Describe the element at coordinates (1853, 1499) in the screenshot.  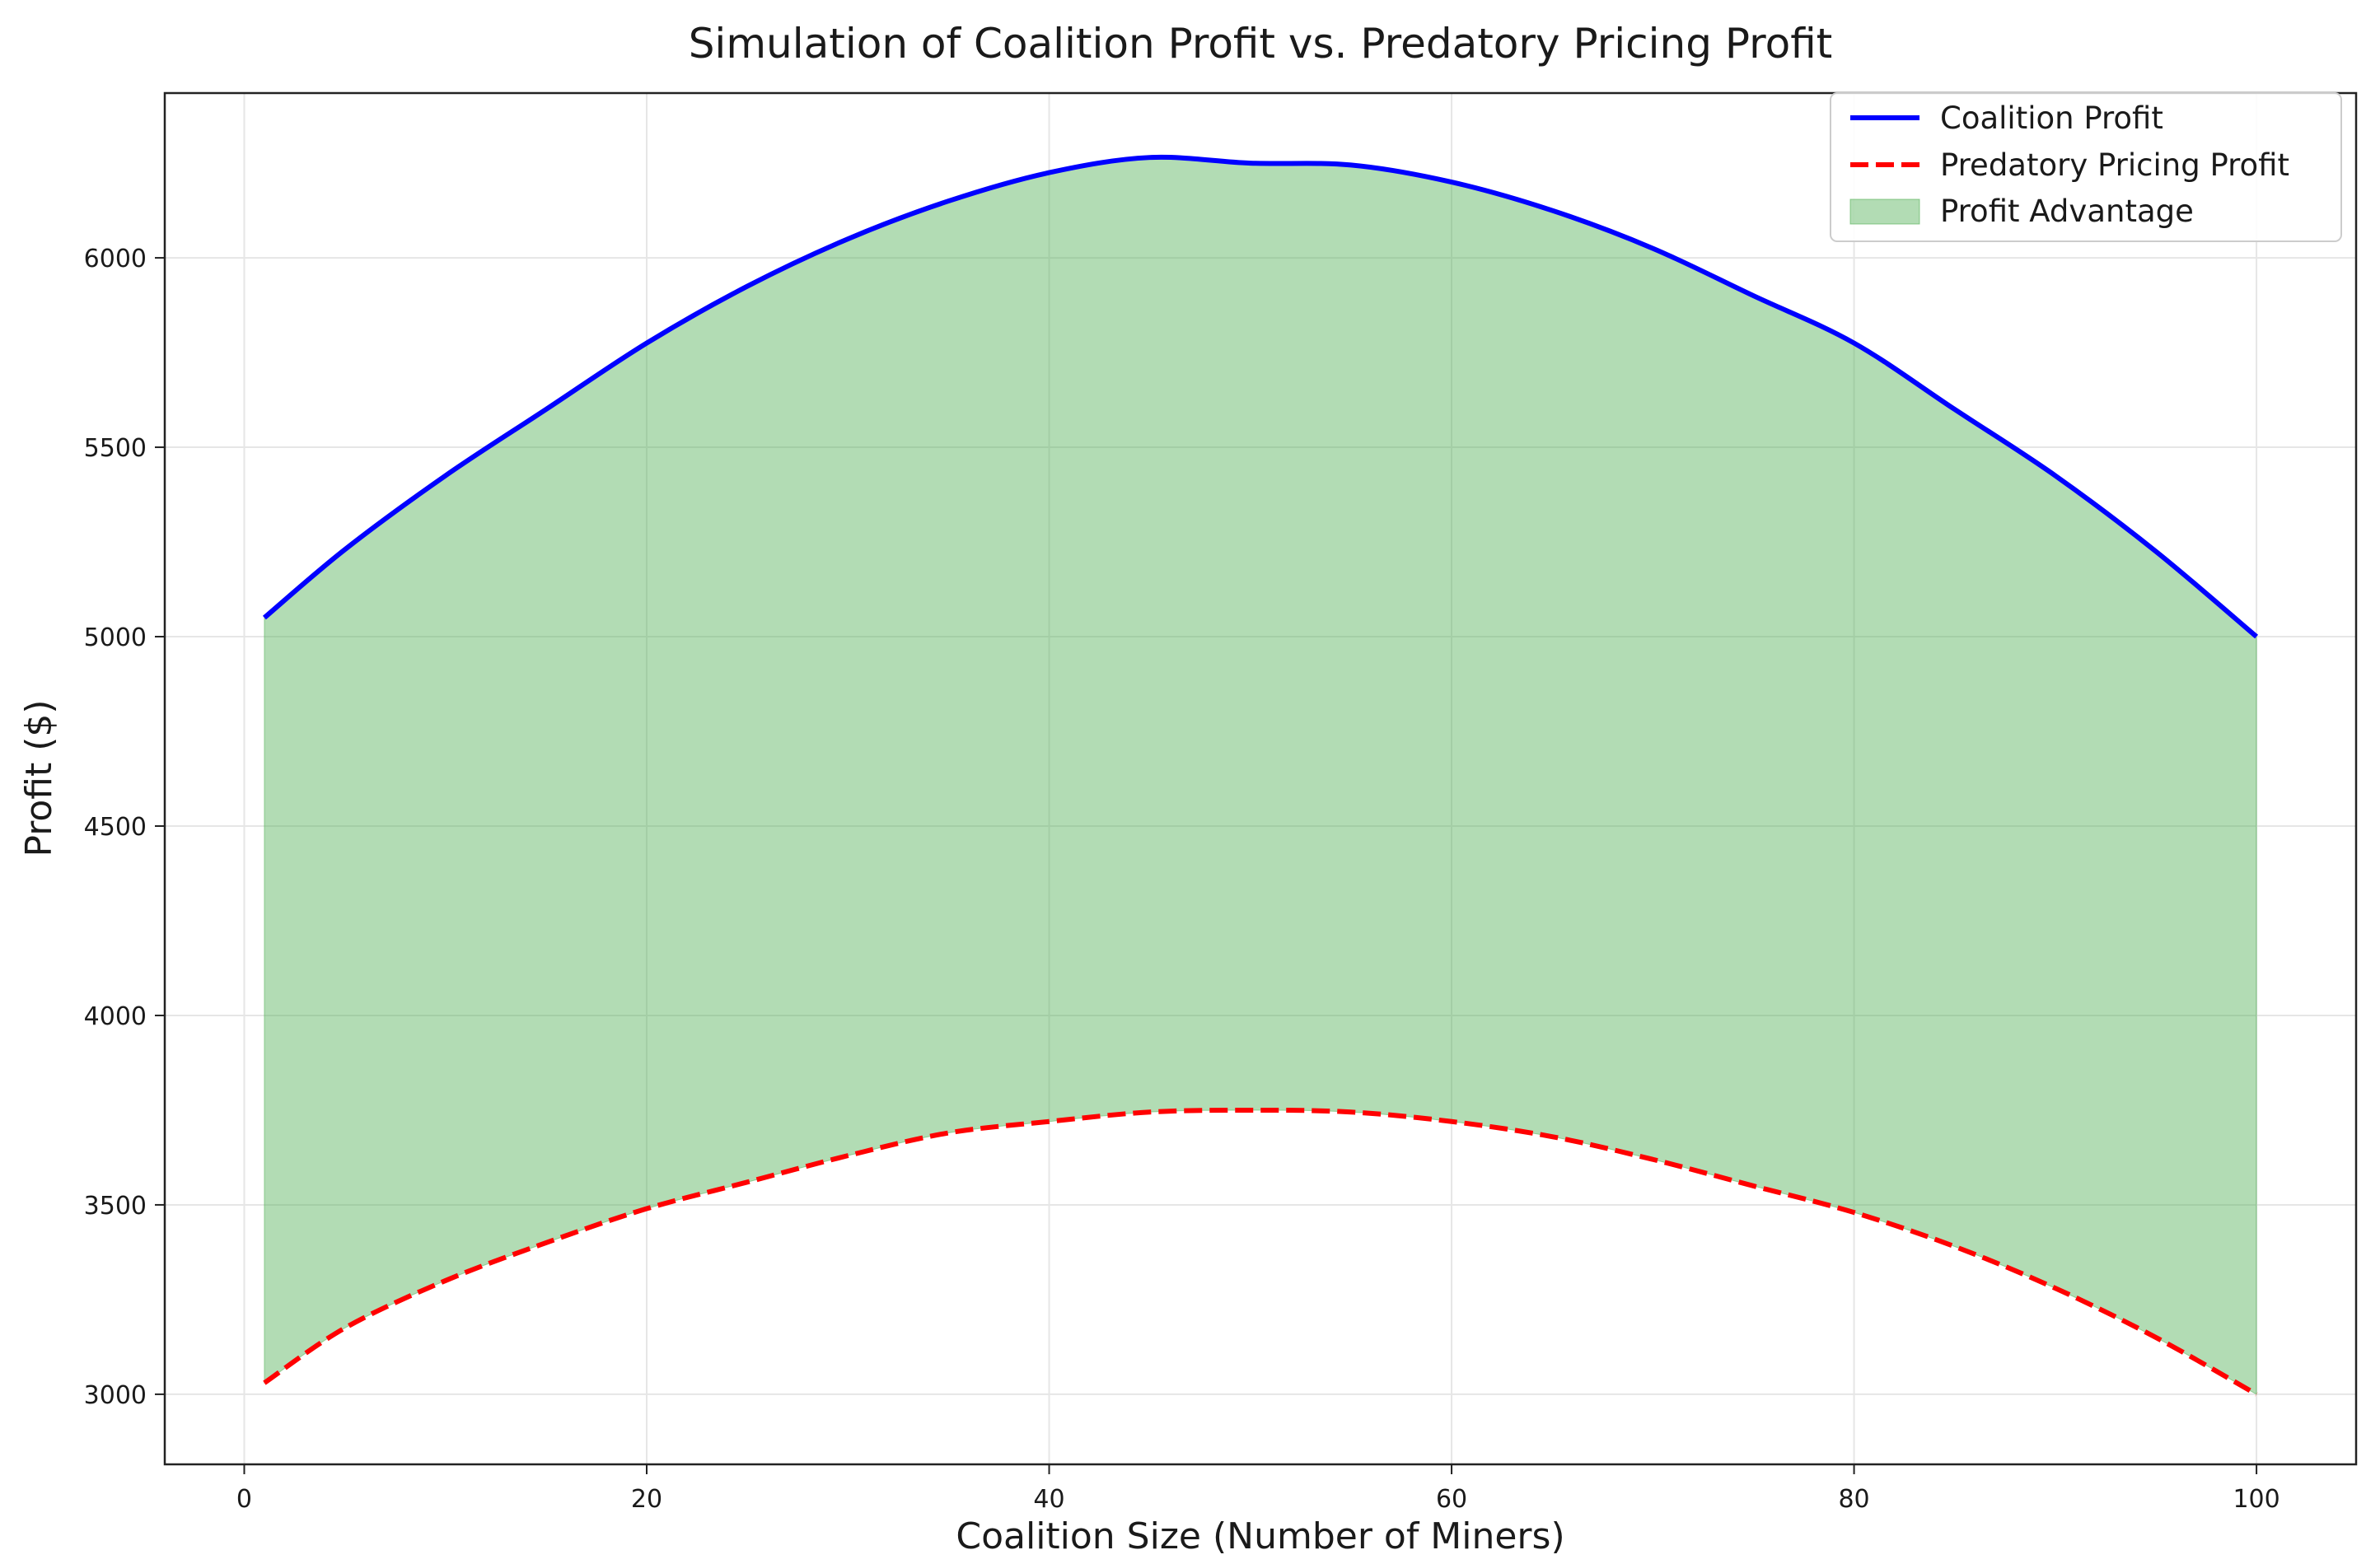
I see `x-tick-label-80: 80` at that location.